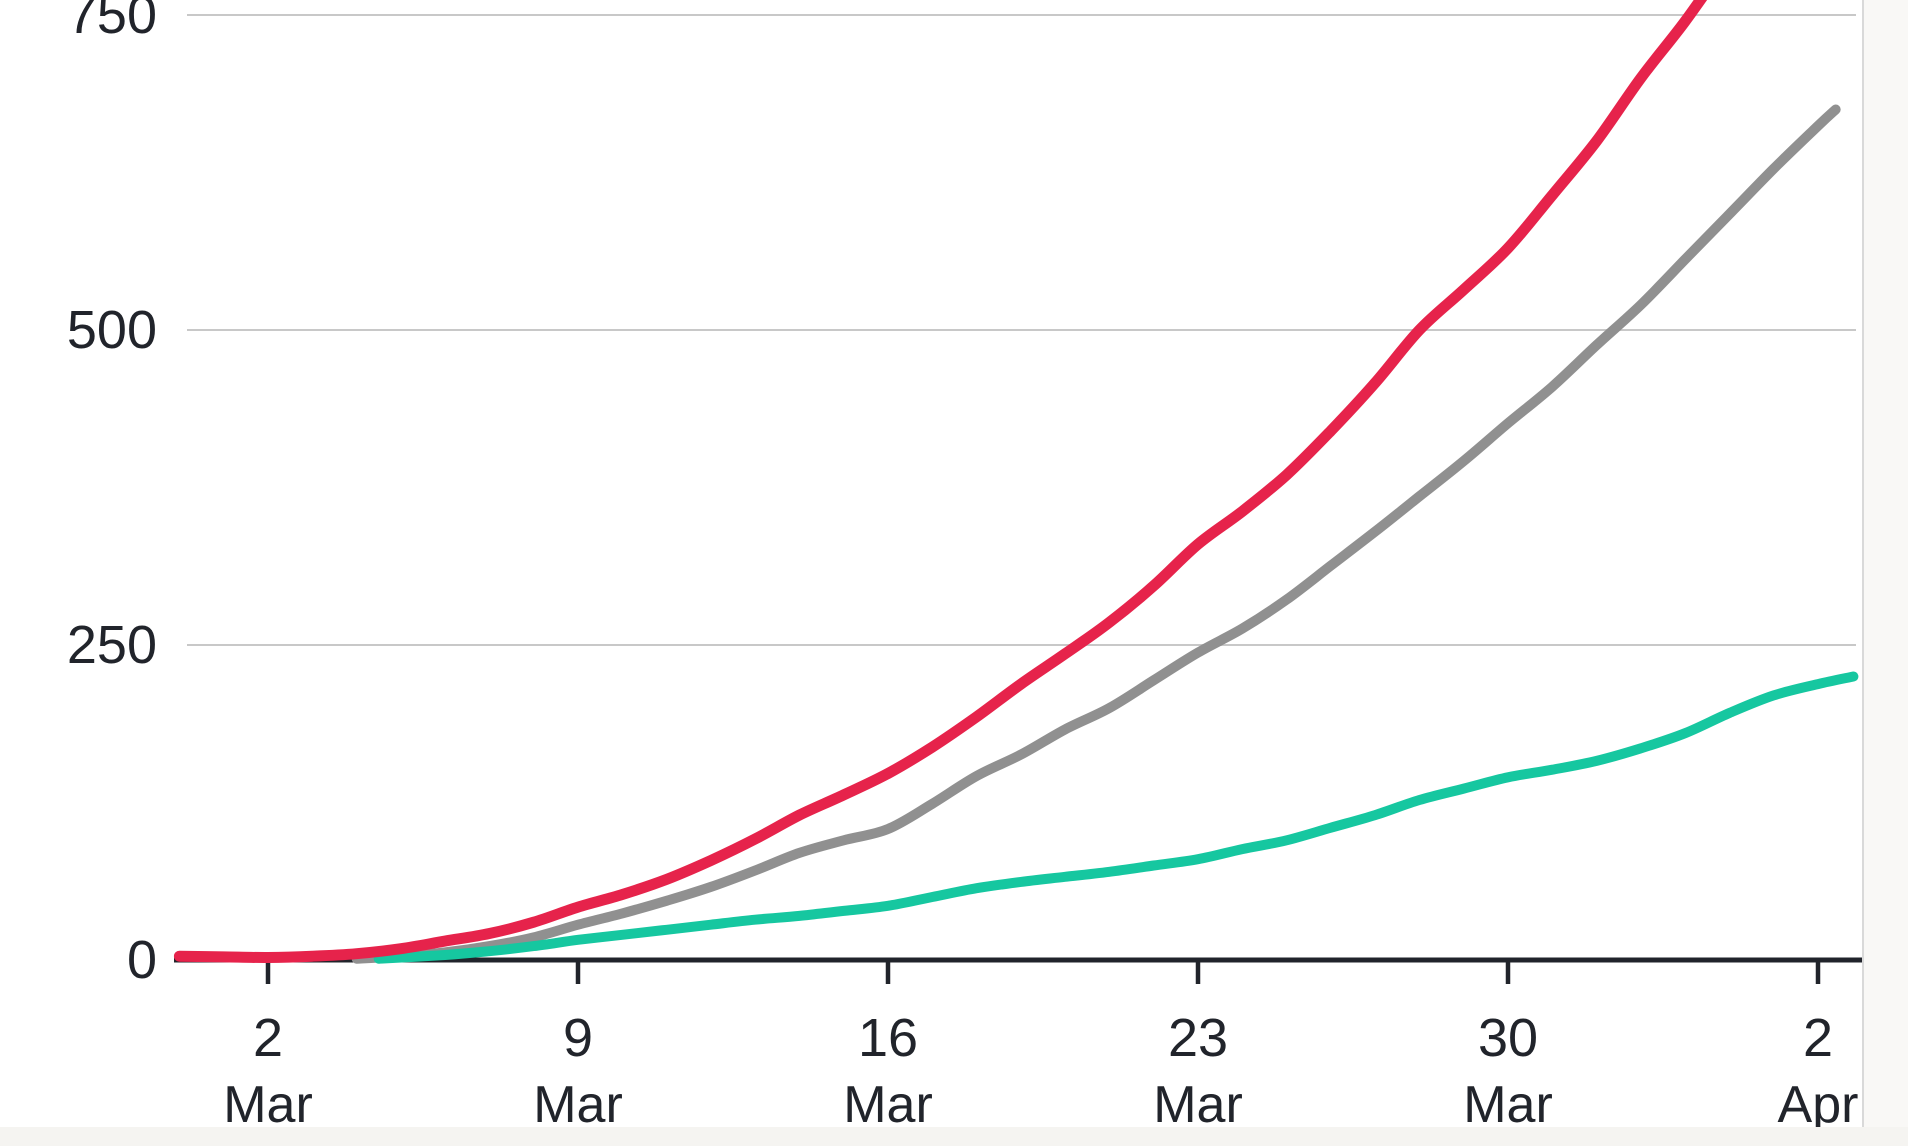  Describe the element at coordinates (954, 1136) in the screenshot. I see `bottom-page-strip` at that location.